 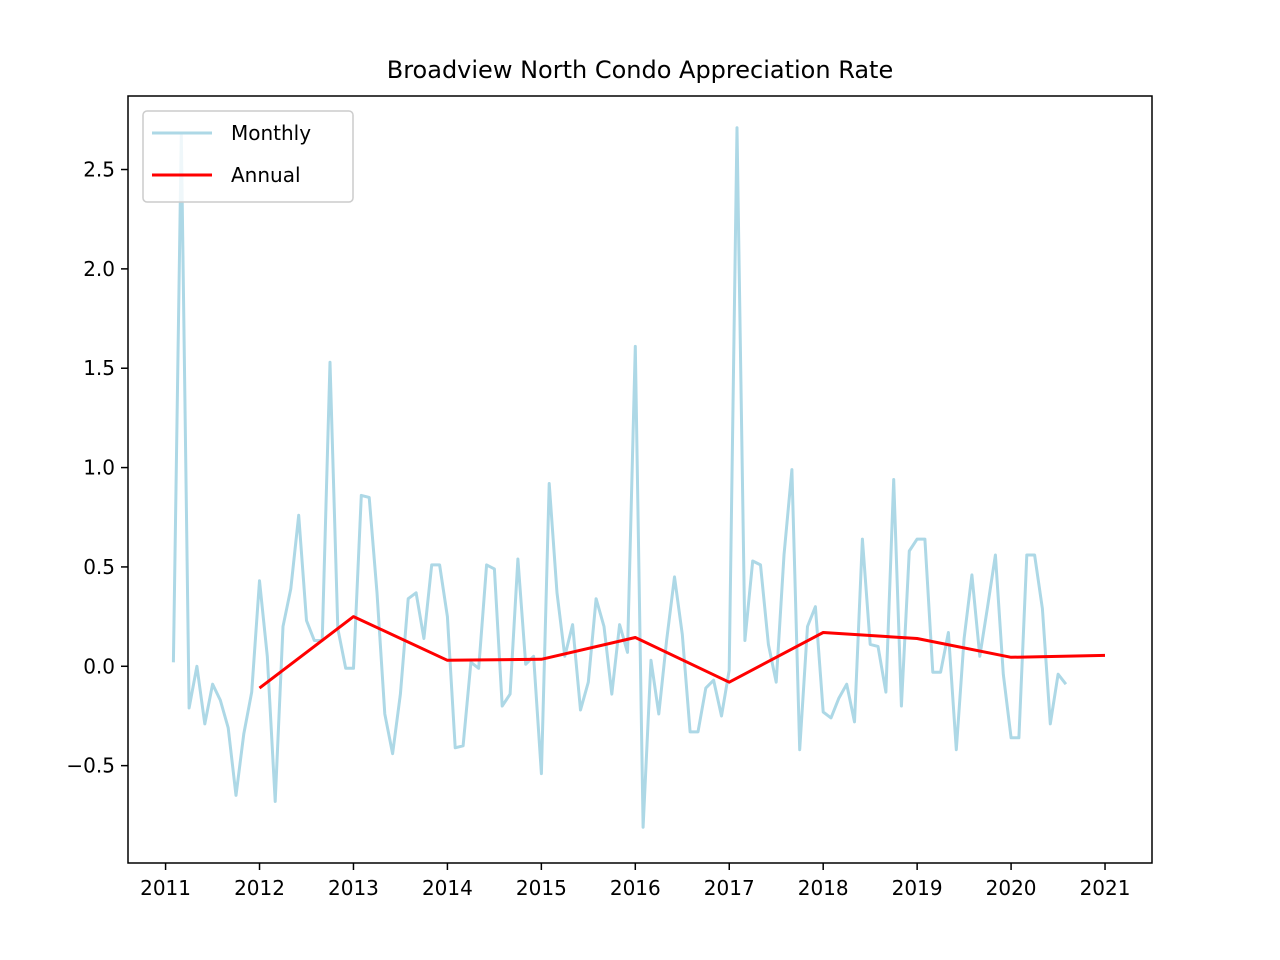 What do you see at coordinates (640, 70) in the screenshot?
I see `chart-title: Broadview North Condo Appreciation Rate` at bounding box center [640, 70].